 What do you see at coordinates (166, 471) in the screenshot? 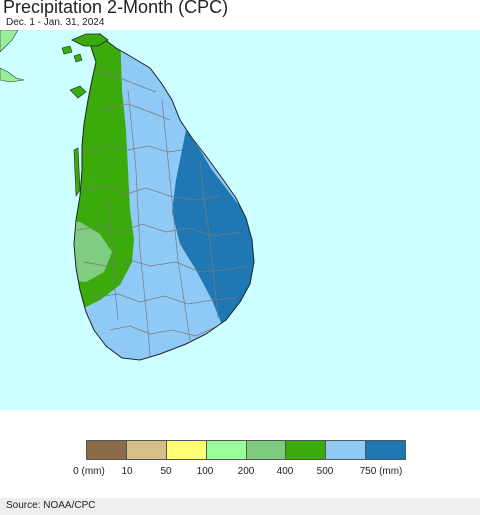
I see `legend-label: 50` at bounding box center [166, 471].